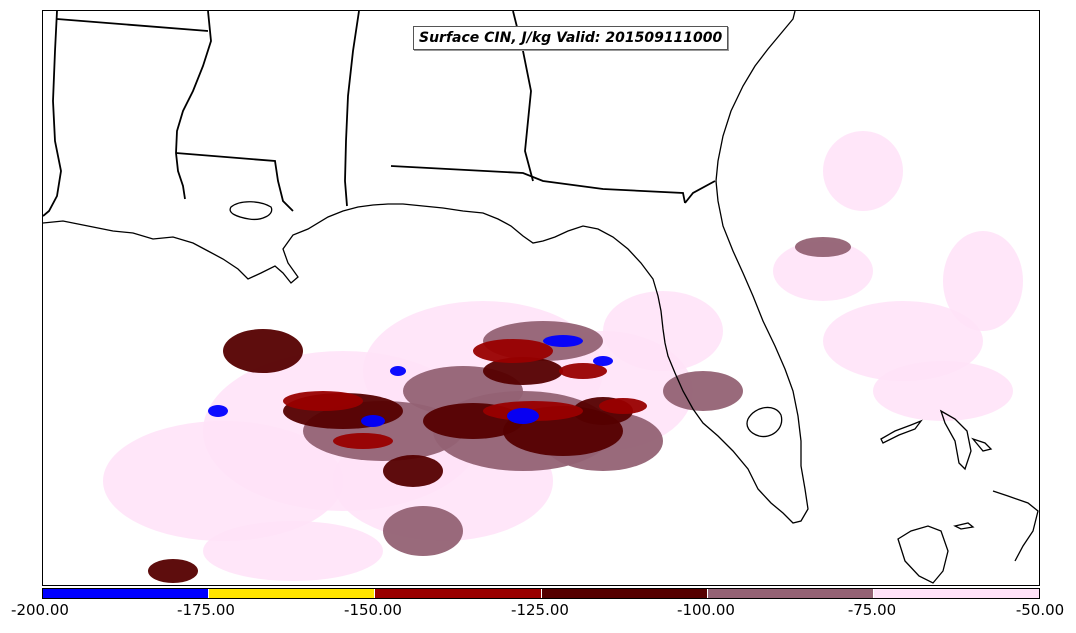 This screenshot has height=633, width=1076. What do you see at coordinates (755, 96) in the screenshot?
I see `atlantic-coastline` at bounding box center [755, 96].